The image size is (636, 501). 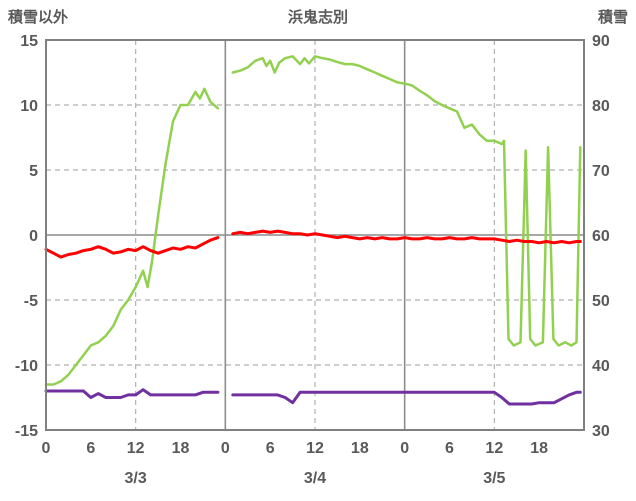 I want to click on svg-text: 50, so click(x=601, y=301).